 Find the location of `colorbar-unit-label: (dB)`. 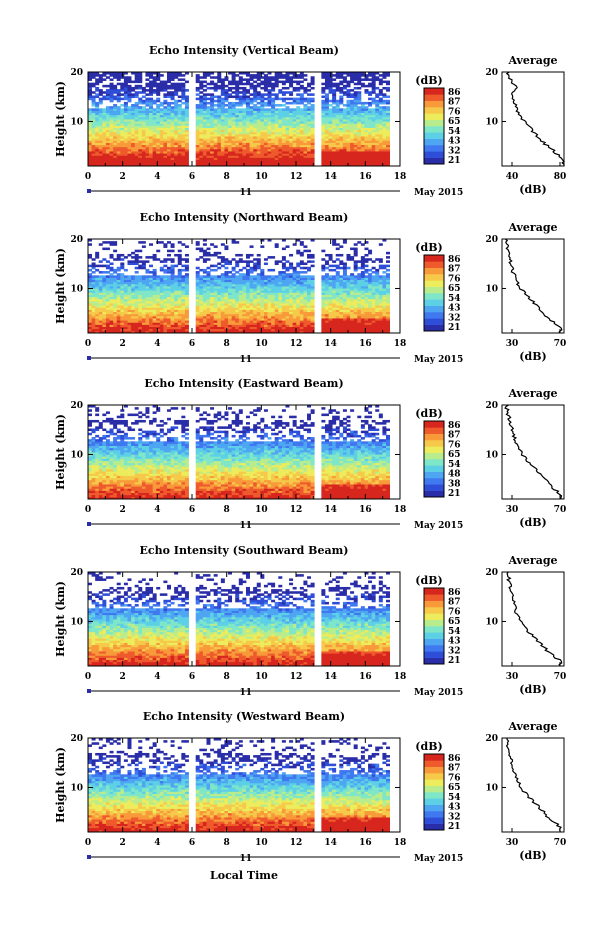

colorbar-unit-label: (dB) is located at coordinates (428, 80).